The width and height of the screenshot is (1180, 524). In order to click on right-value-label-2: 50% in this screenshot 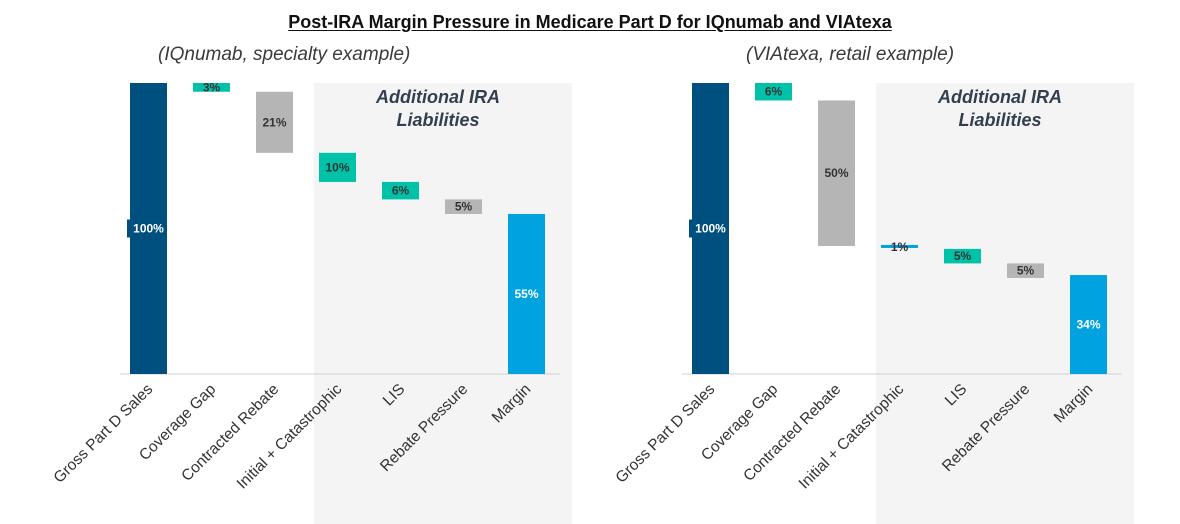, I will do `click(836, 173)`.